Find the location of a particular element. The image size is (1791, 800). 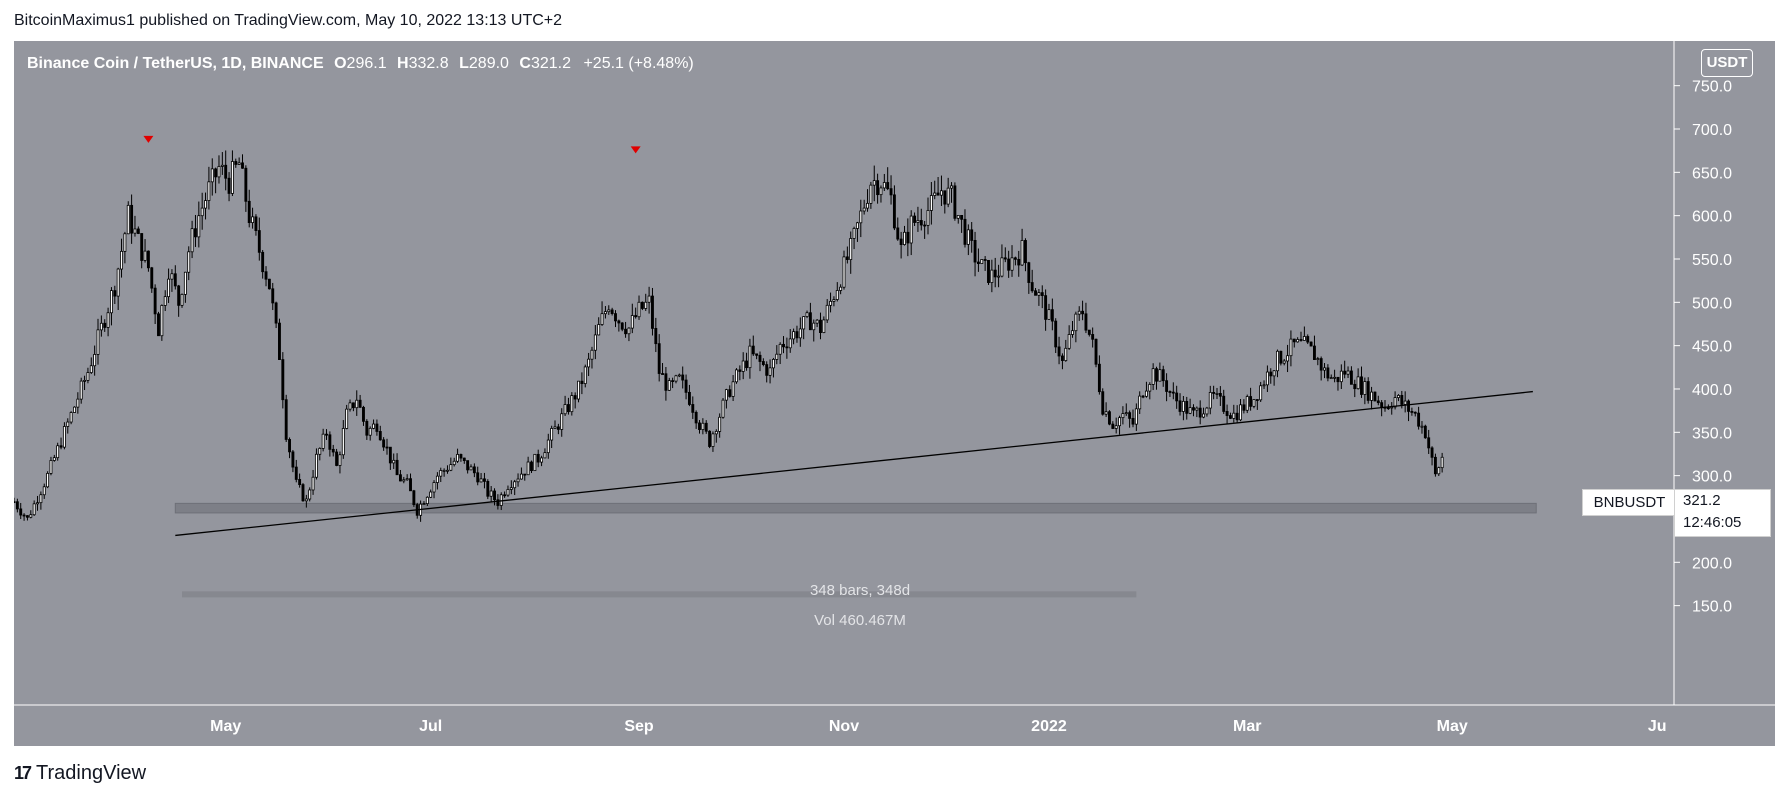

measure-bars-label: 348 bars, 348d is located at coordinates (860, 590).